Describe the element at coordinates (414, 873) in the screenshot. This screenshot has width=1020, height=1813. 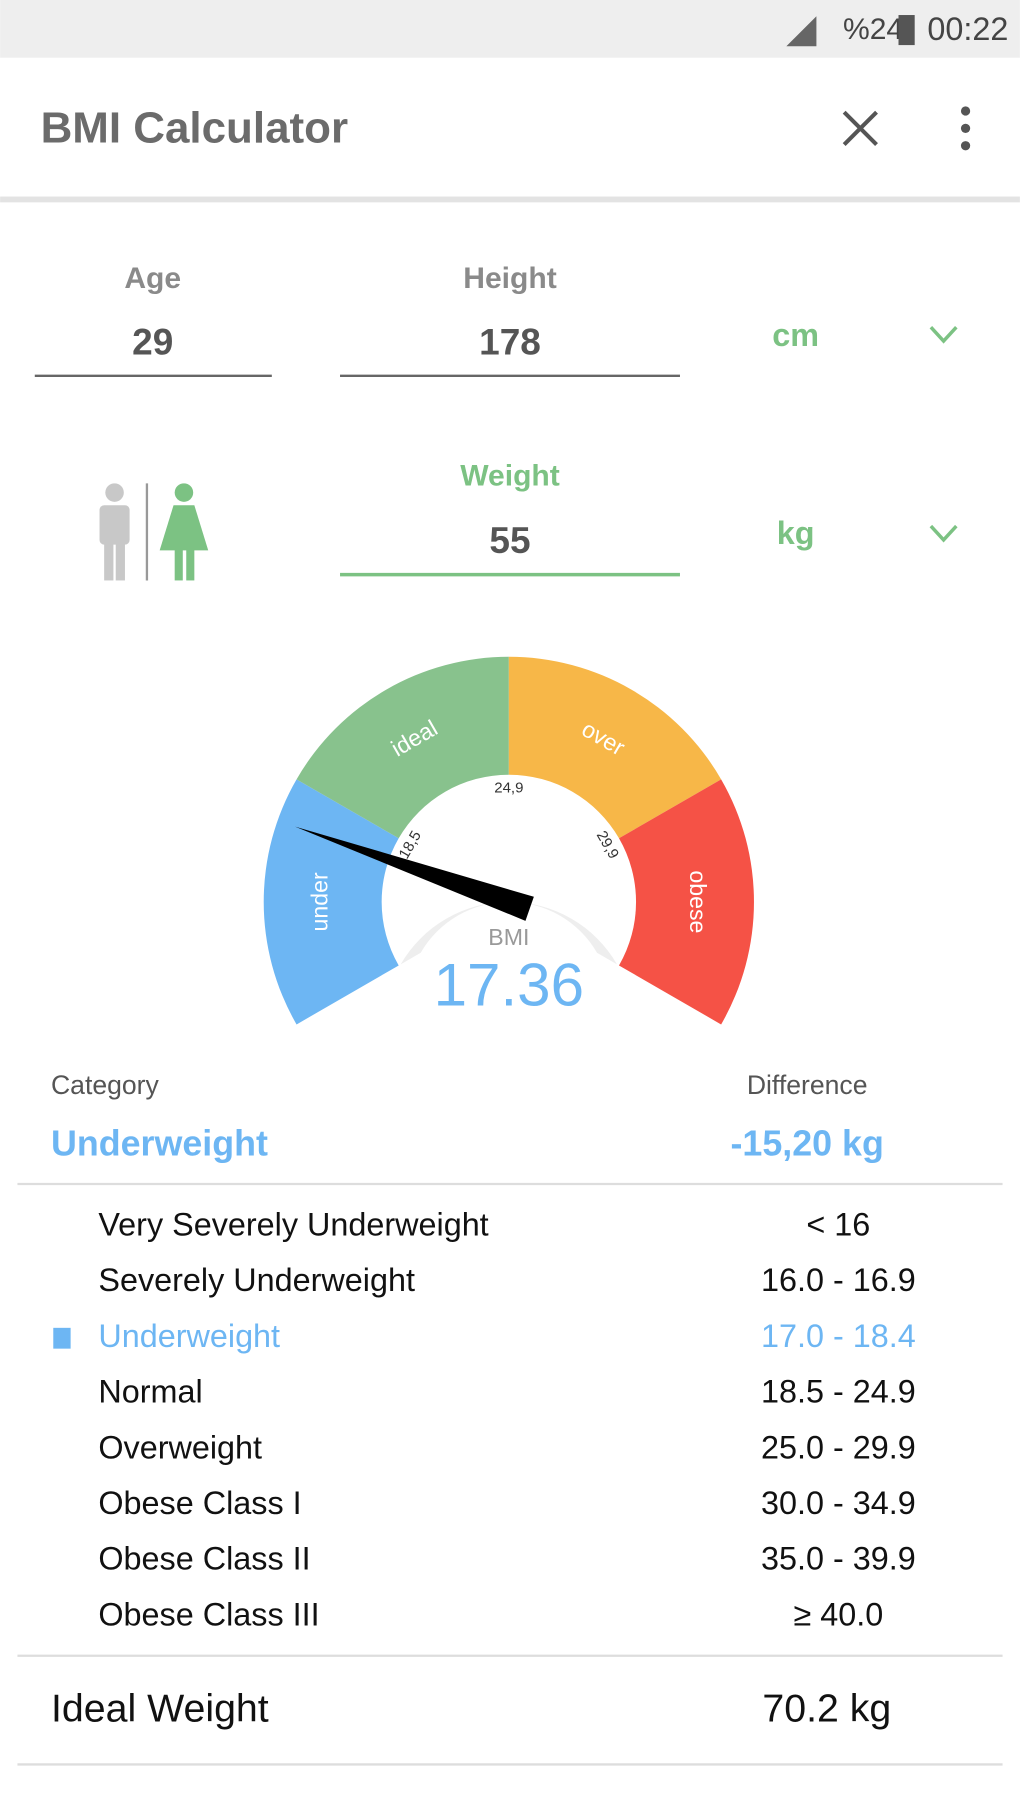
I see `gauge-needle` at that location.